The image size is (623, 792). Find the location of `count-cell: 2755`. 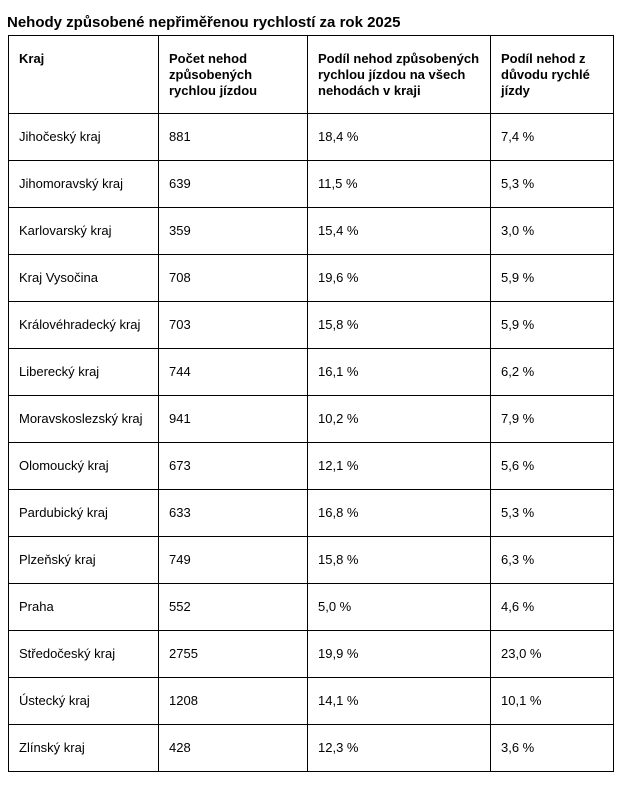

count-cell: 2755 is located at coordinates (233, 654).